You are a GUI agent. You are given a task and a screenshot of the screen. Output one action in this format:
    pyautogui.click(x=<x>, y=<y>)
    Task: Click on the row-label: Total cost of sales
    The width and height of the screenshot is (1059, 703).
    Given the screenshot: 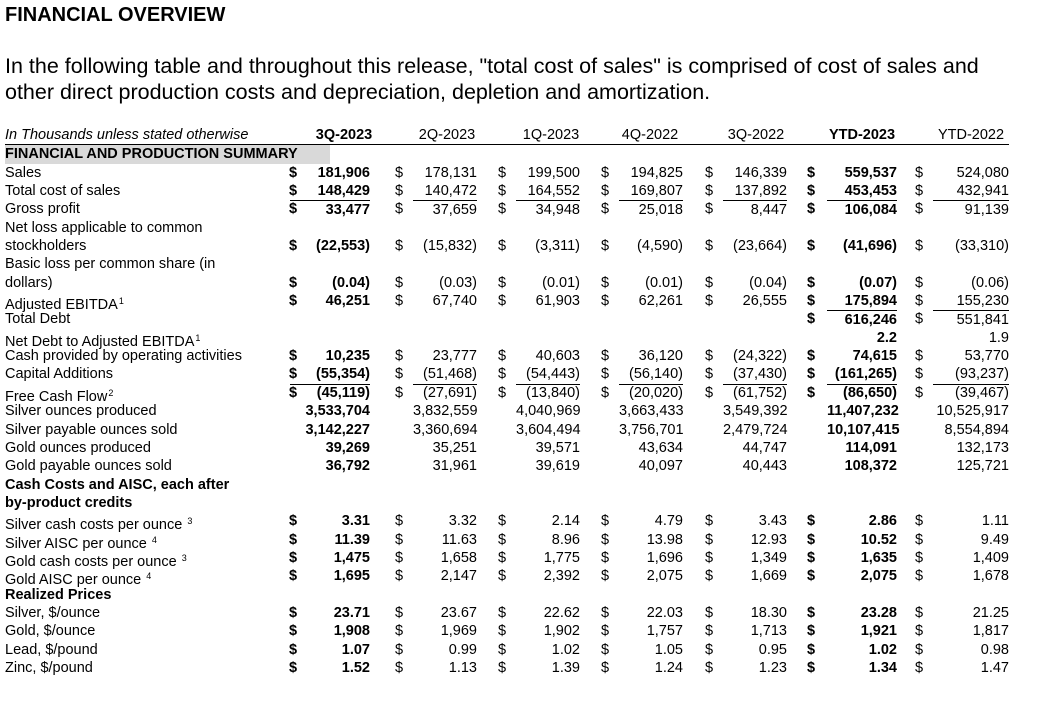 What is the action you would take?
    pyautogui.click(x=62, y=191)
    